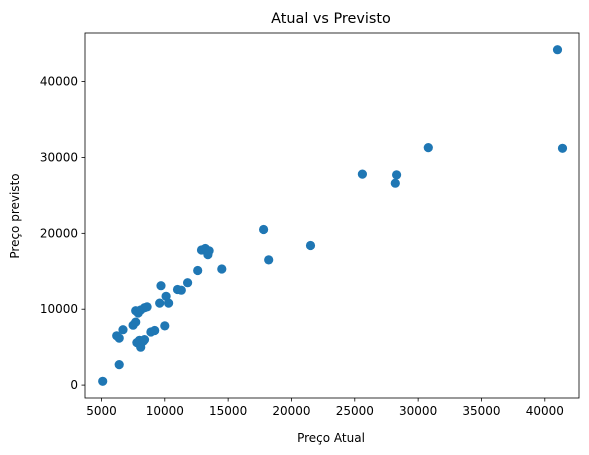 The width and height of the screenshot is (589, 455). I want to click on x-tick-label: 30000, so click(418, 411).